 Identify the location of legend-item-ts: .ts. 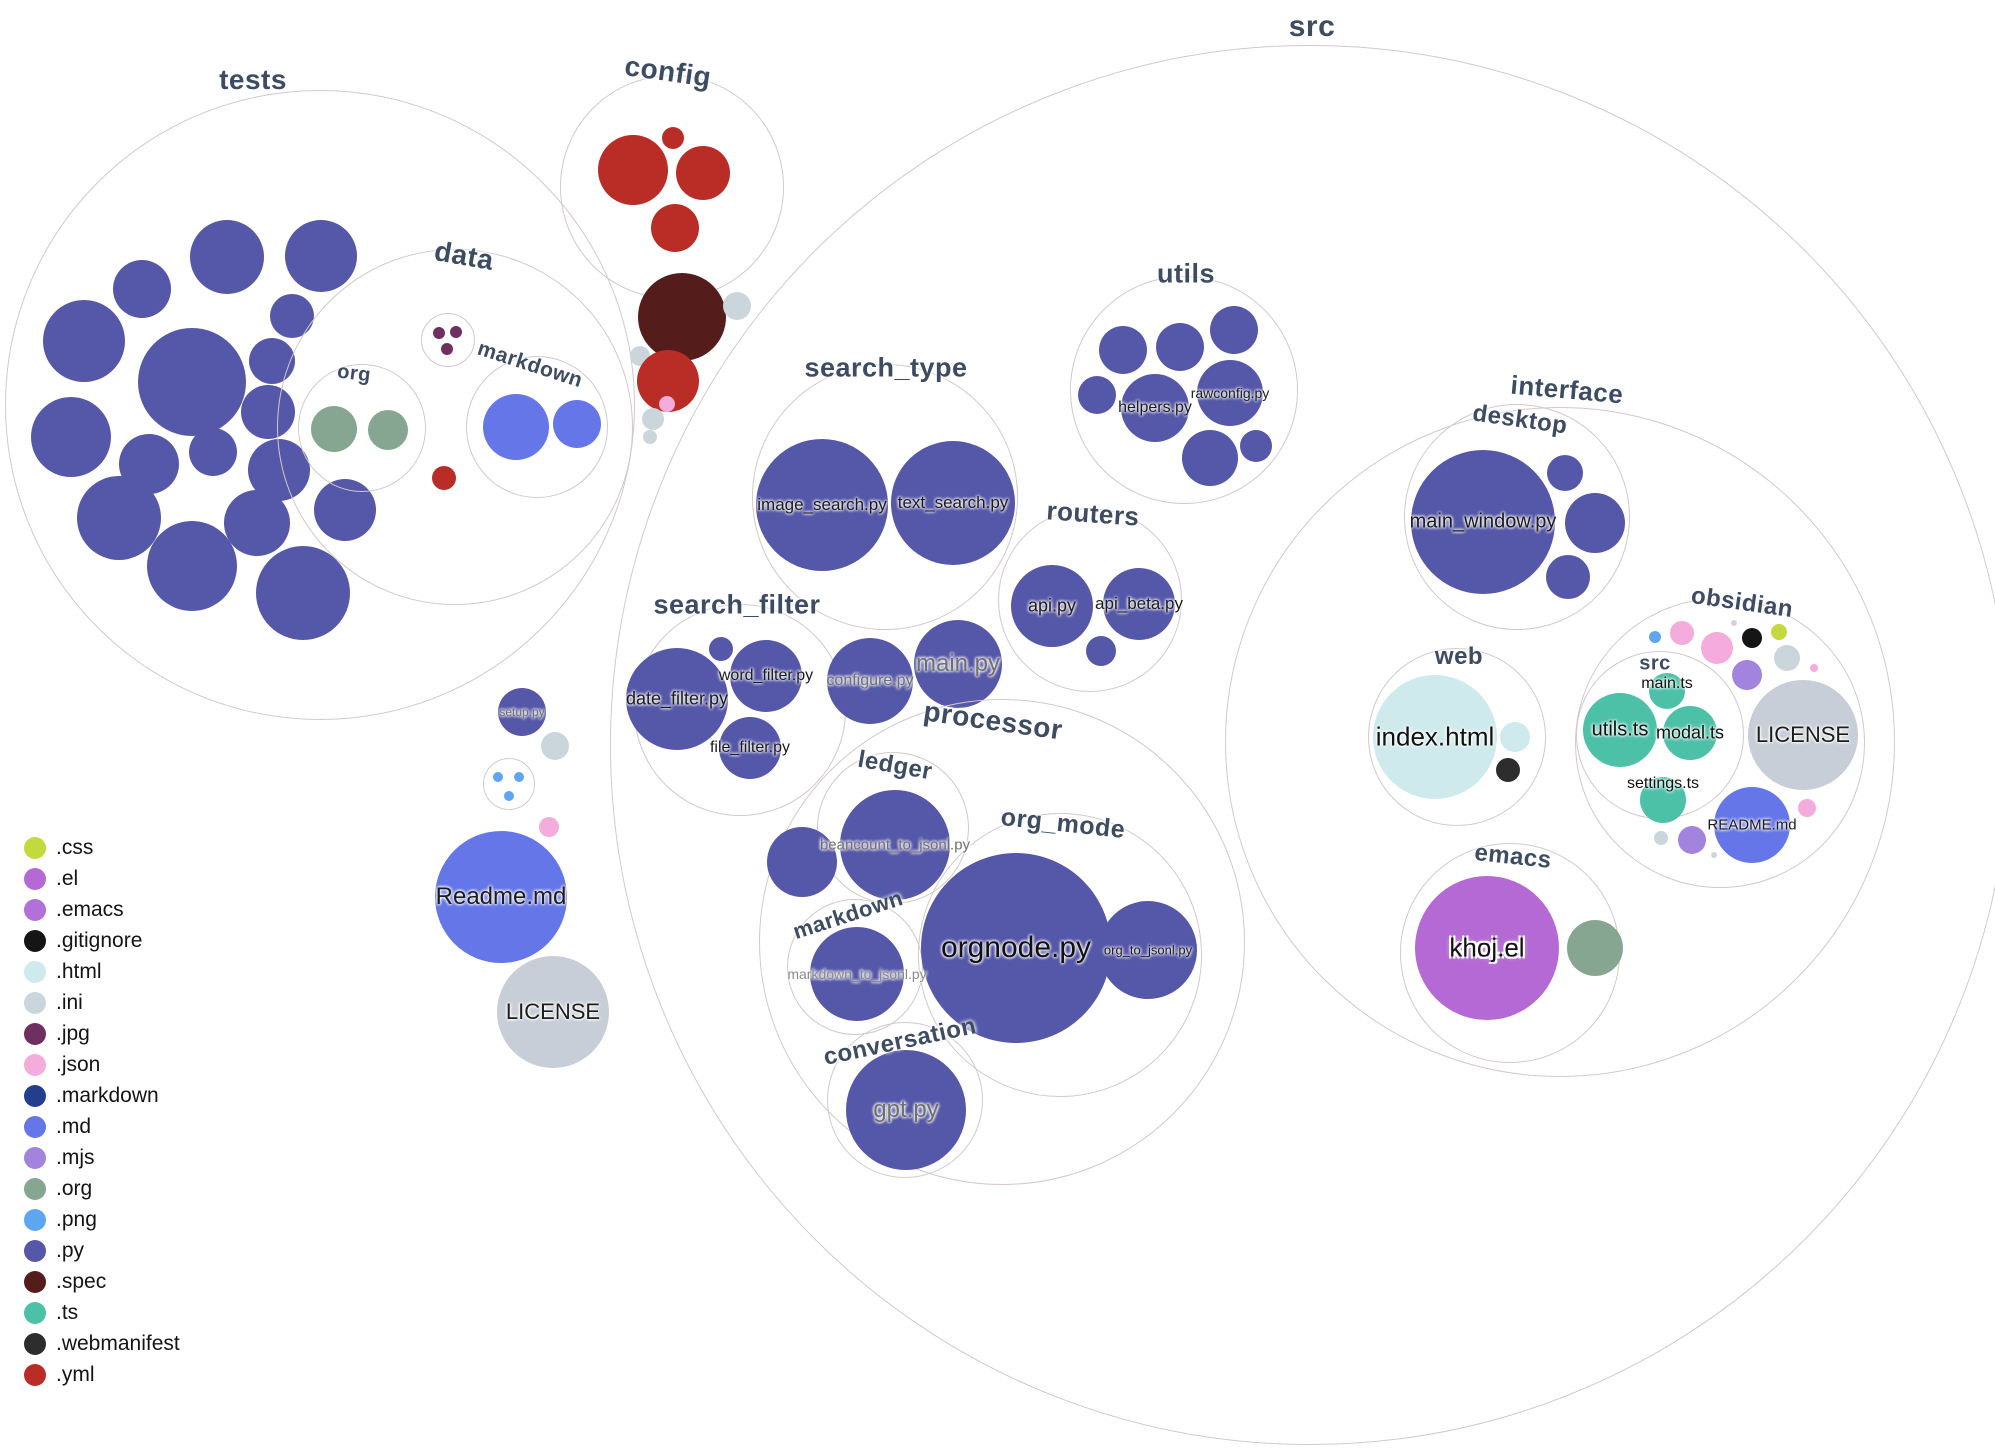
(102, 1312).